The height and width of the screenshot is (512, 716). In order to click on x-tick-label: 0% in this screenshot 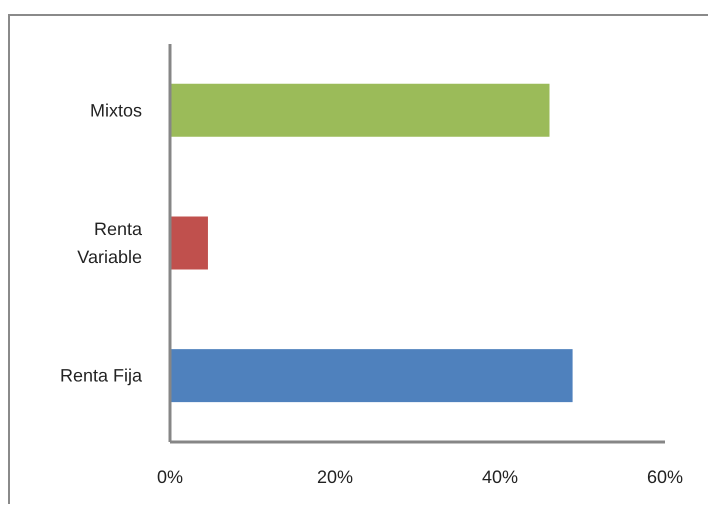, I will do `click(170, 476)`.